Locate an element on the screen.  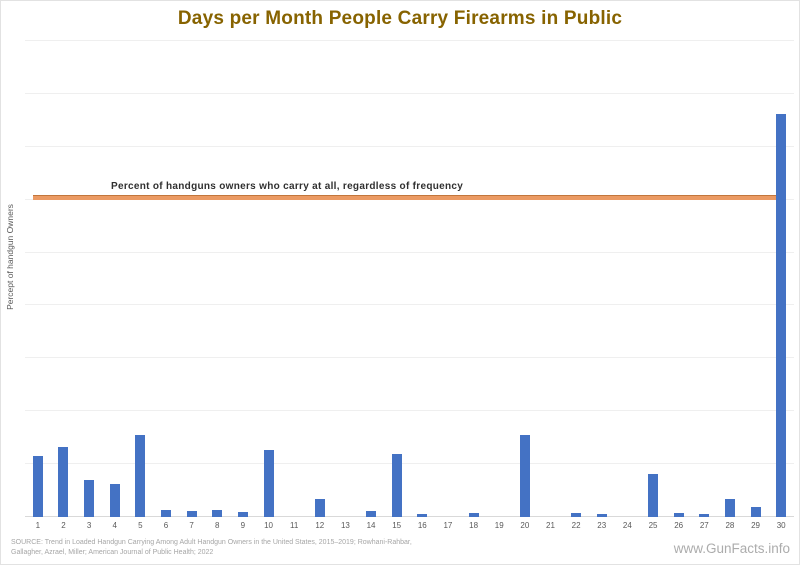
x-tick-label: 6 is located at coordinates (166, 525).